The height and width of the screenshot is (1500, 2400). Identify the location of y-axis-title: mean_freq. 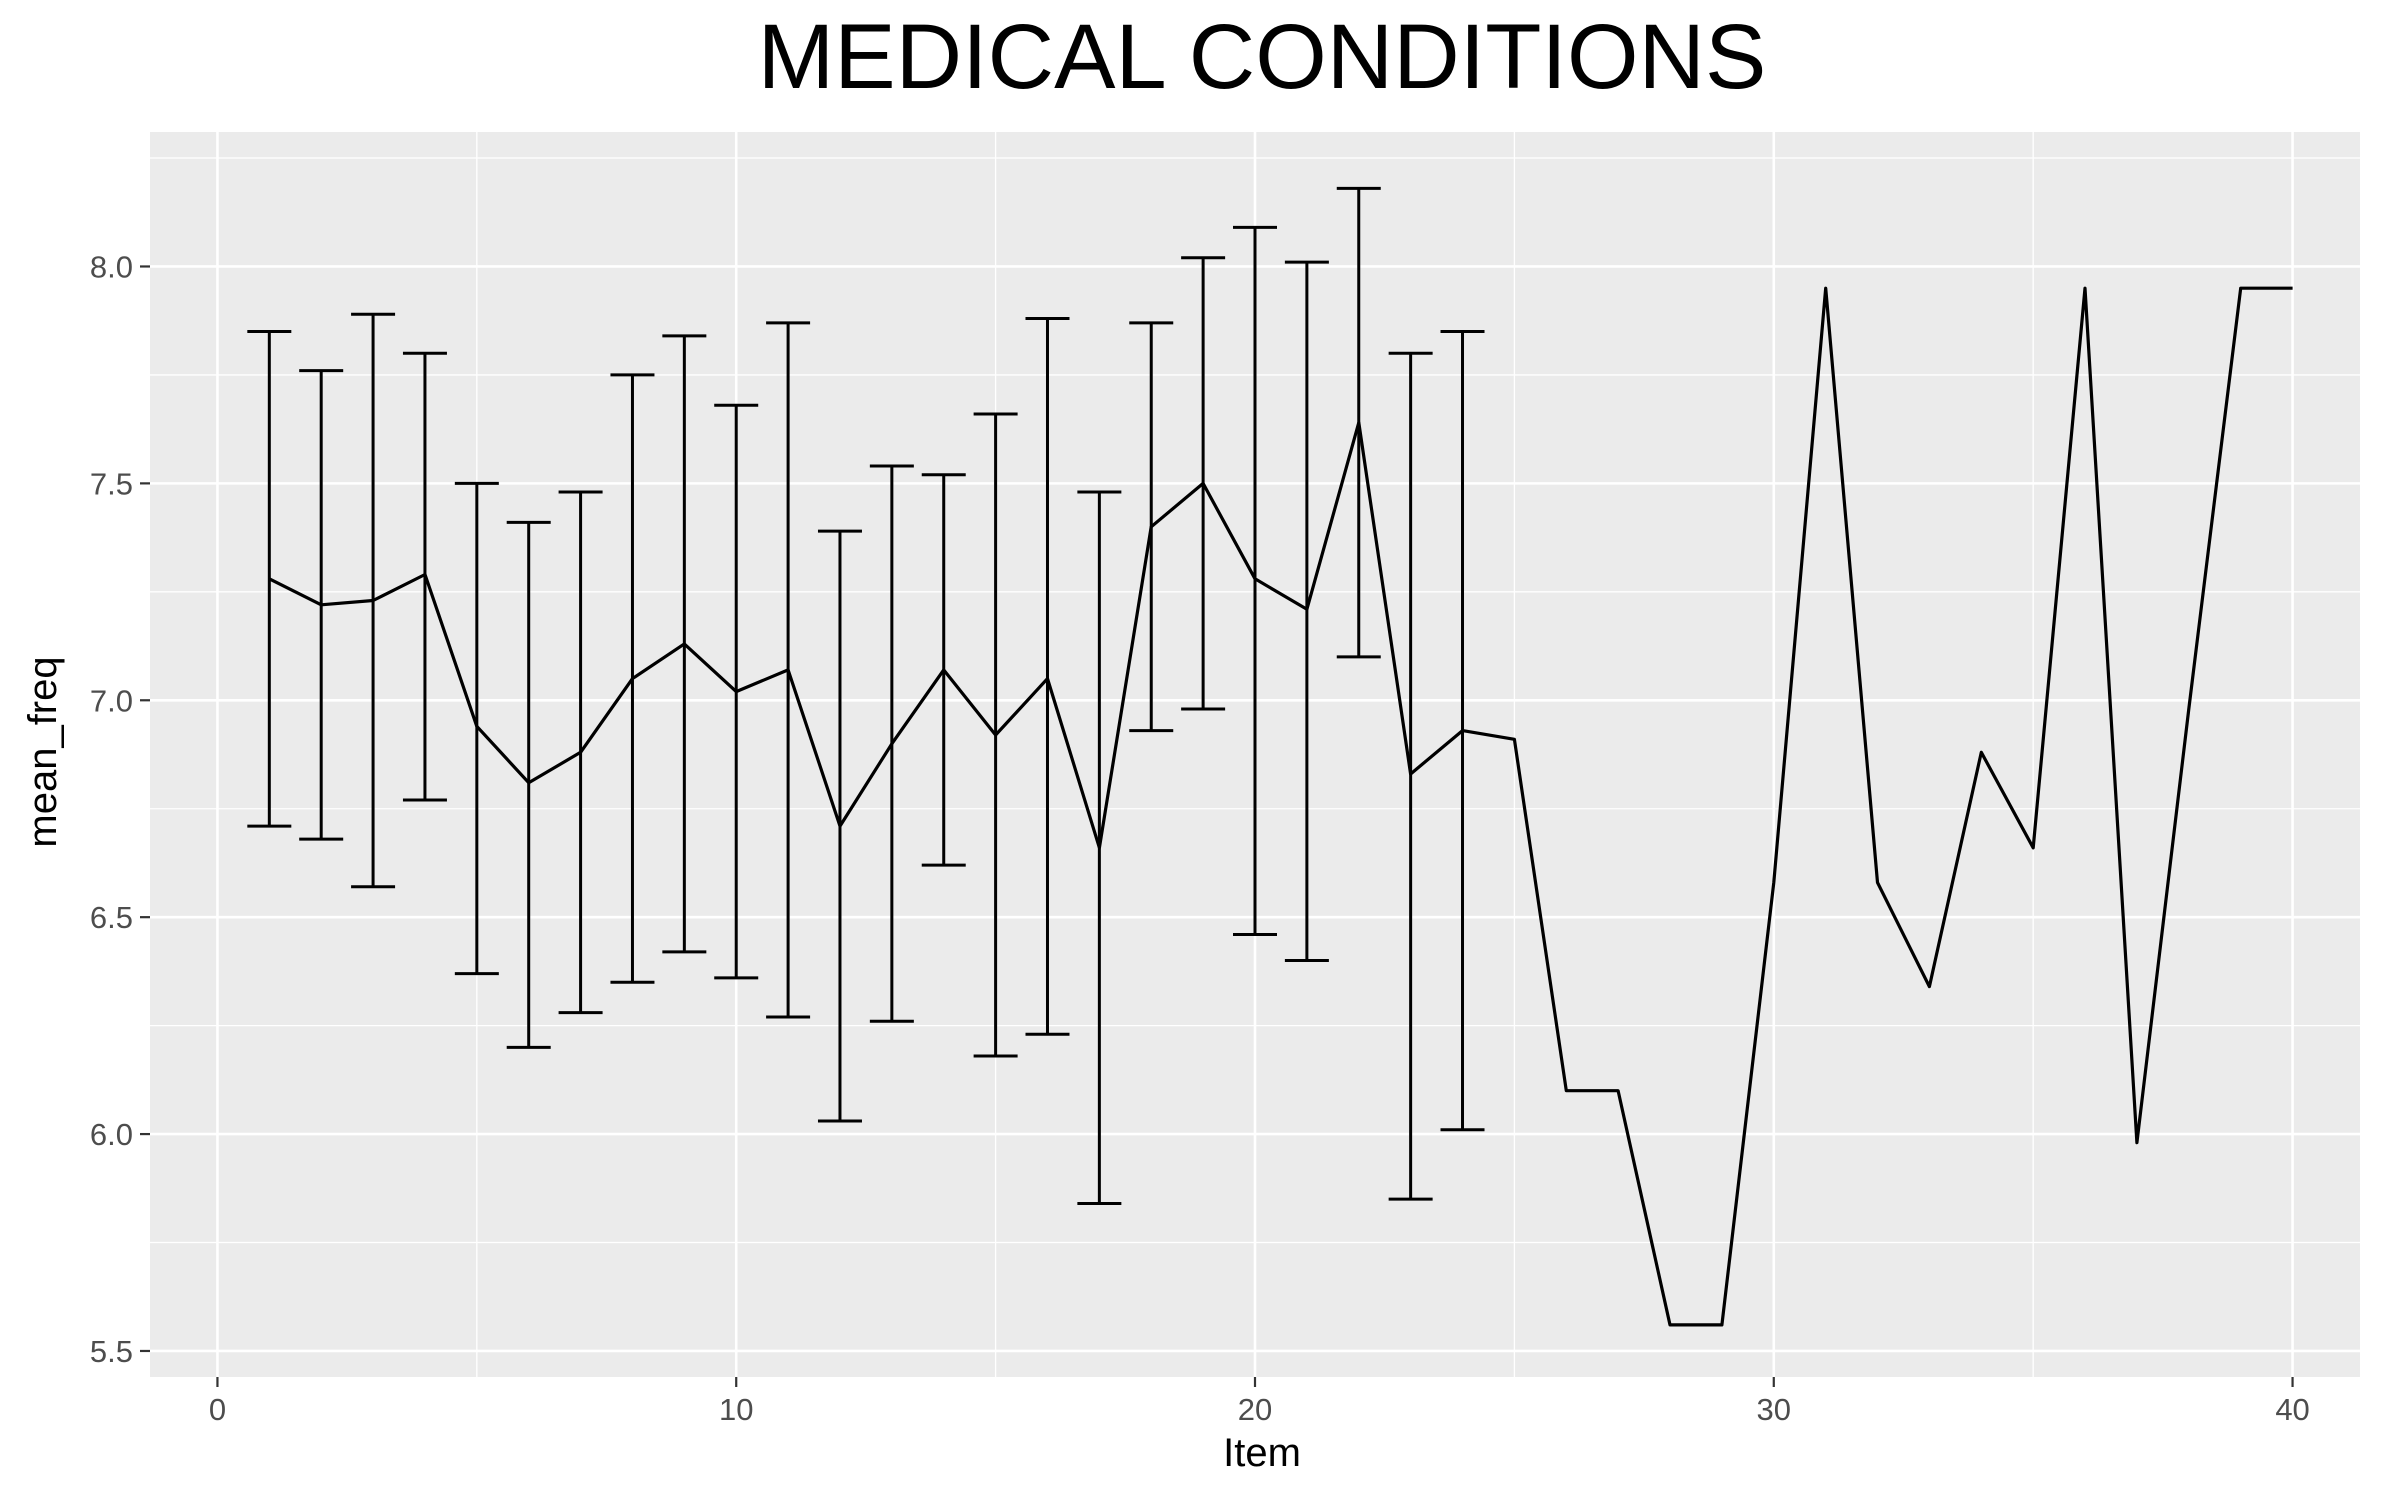
(43, 751).